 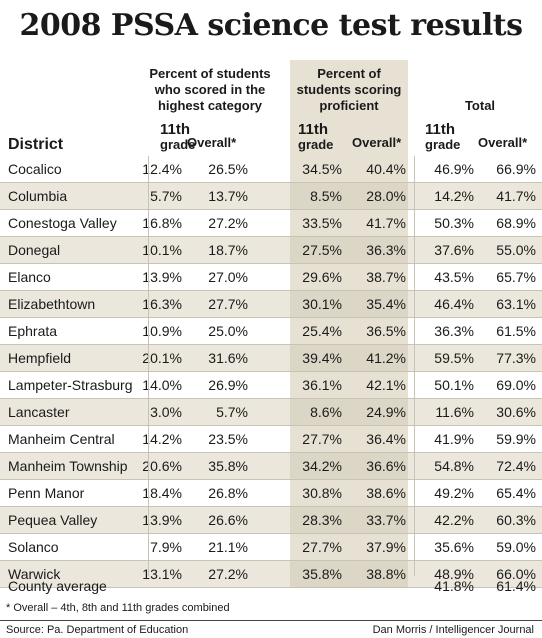 What do you see at coordinates (386, 520) in the screenshot?
I see `proficient-overall-value: 33.7%` at bounding box center [386, 520].